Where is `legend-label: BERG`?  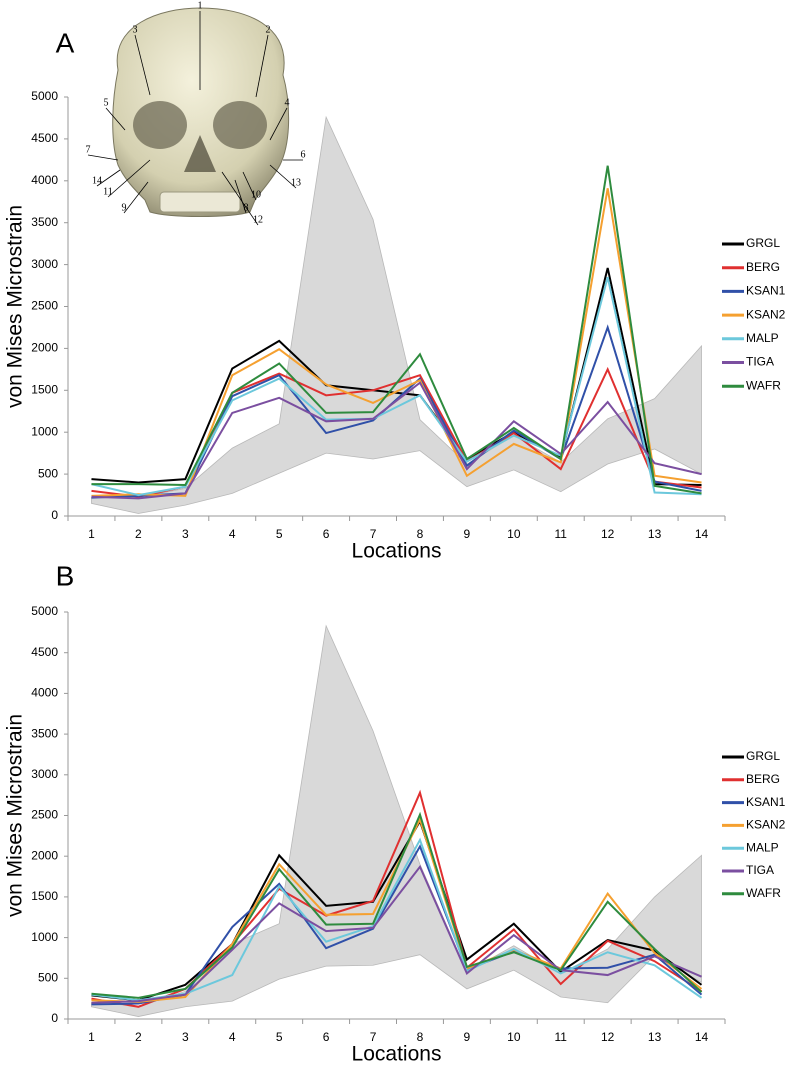
legend-label: BERG is located at coordinates (763, 267).